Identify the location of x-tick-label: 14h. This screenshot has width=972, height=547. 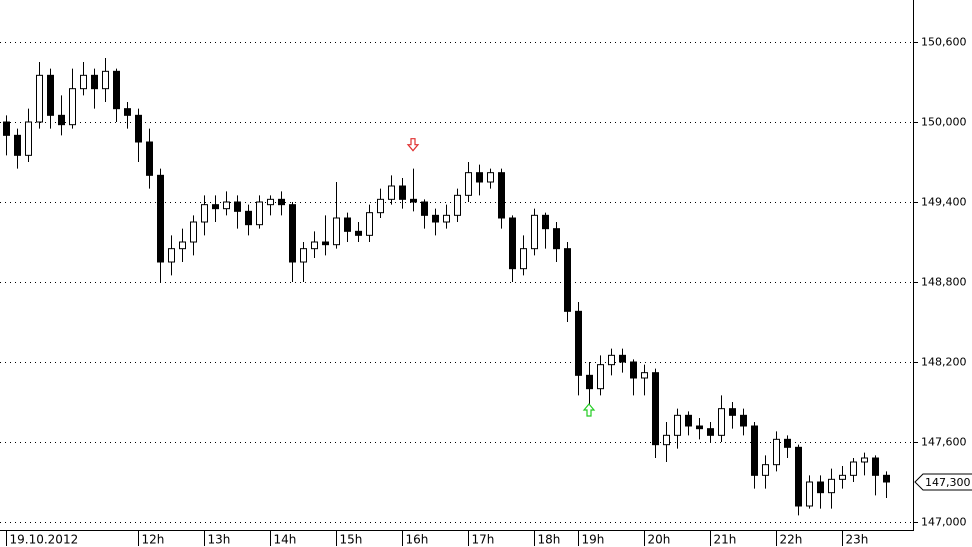
(285, 540).